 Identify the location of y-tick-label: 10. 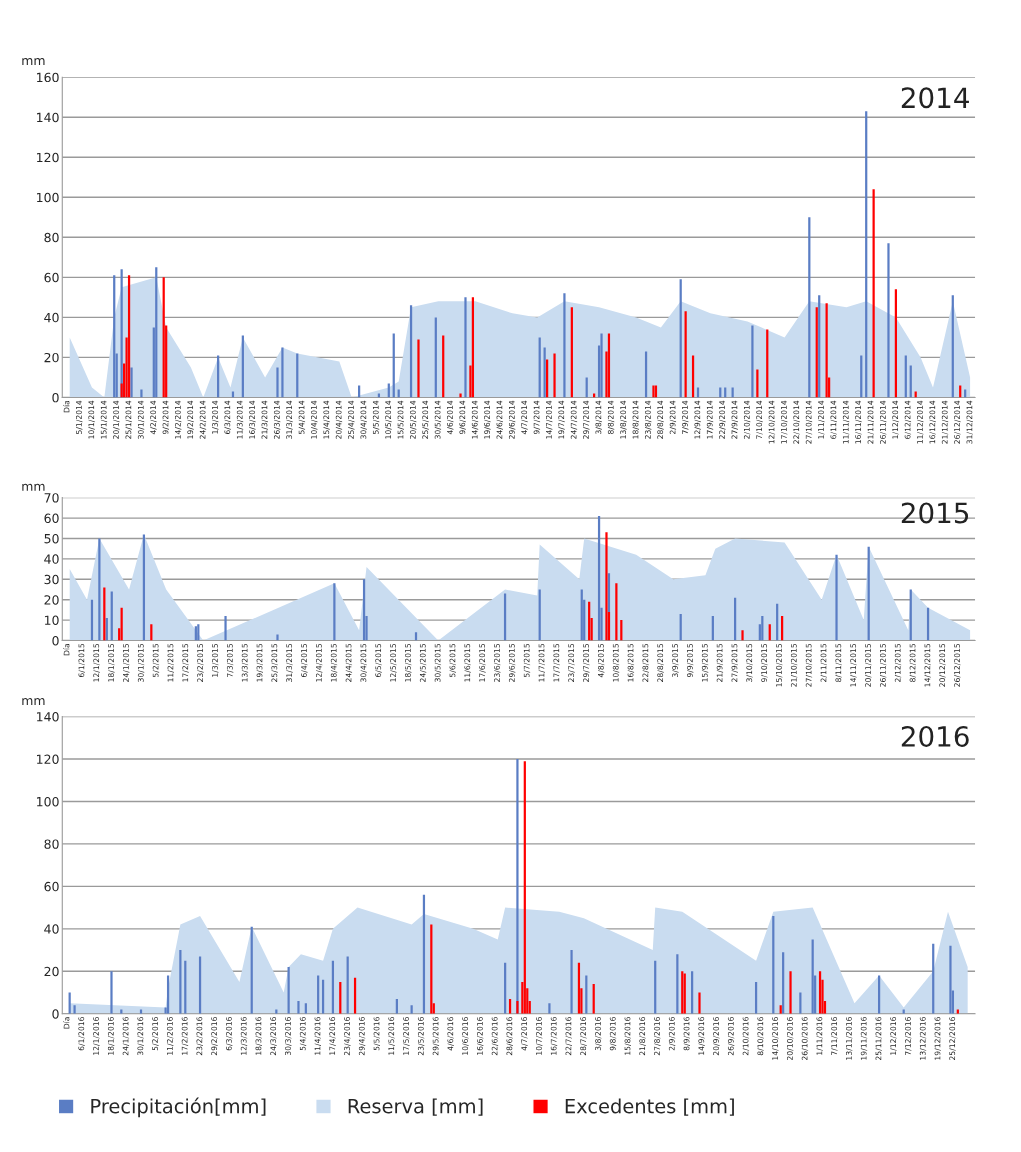
(51, 620).